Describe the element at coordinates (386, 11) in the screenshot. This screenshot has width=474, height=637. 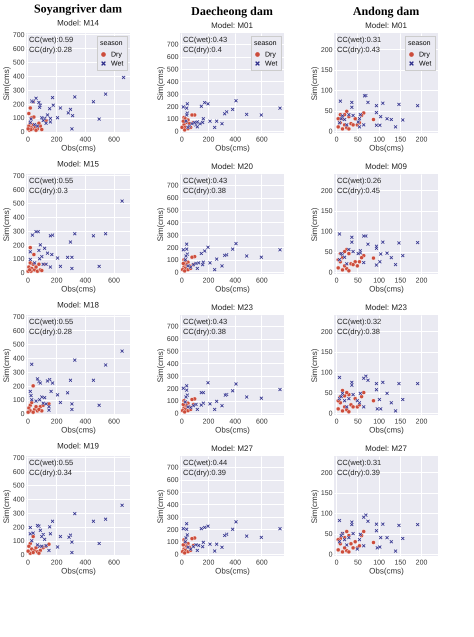
I see `chart-title: Andong dam` at that location.